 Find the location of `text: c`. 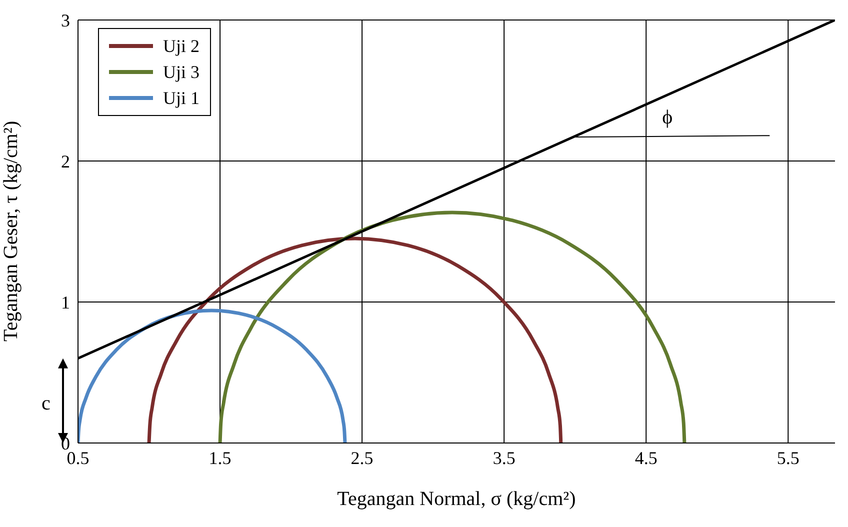

text: c is located at coordinates (46, 403).